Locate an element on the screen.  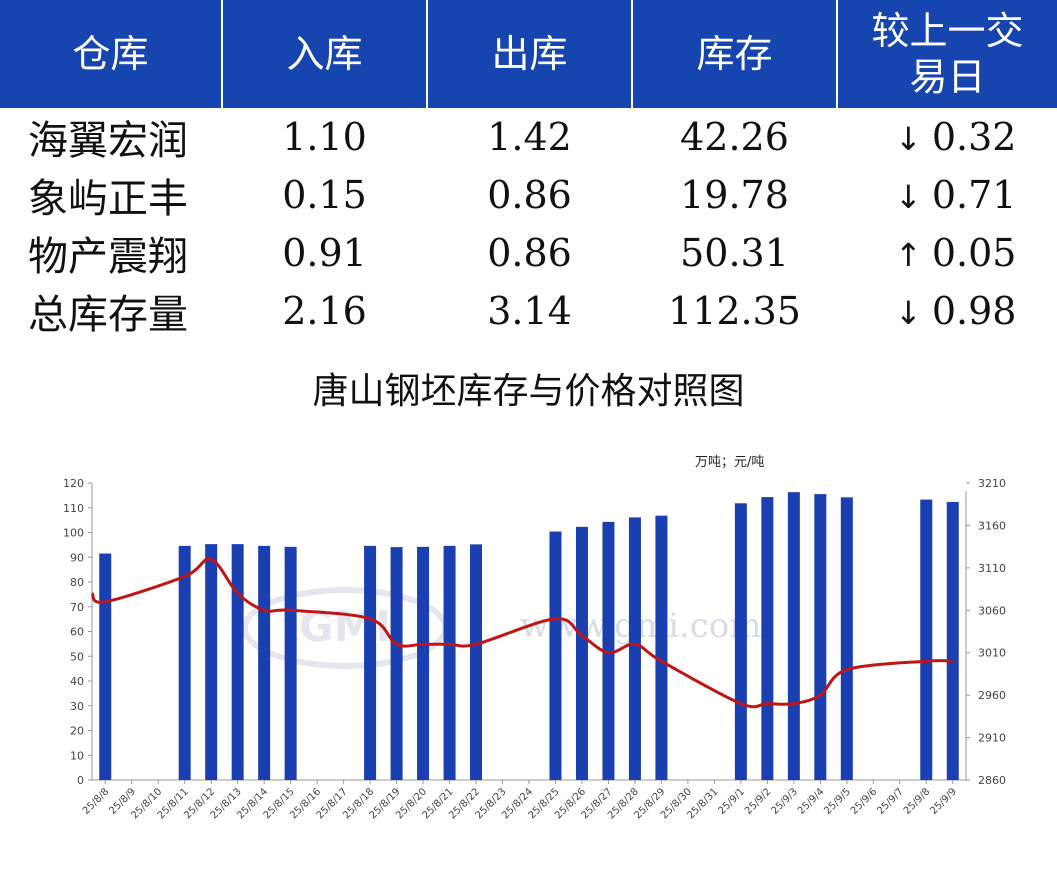
header-outbound: 出库 is located at coordinates (529, 54).